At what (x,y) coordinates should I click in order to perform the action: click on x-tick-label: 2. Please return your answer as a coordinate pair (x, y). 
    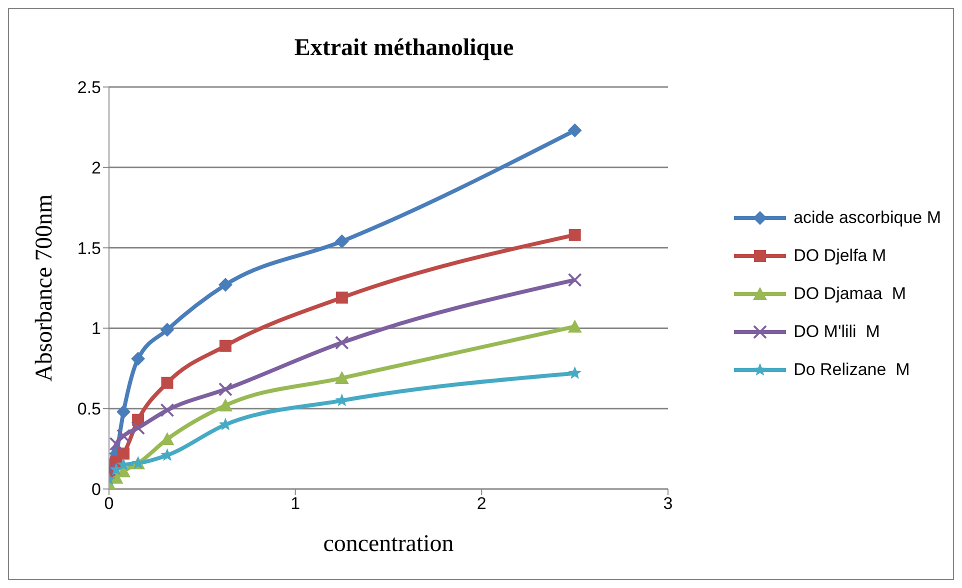
    Looking at the image, I should click on (481, 504).